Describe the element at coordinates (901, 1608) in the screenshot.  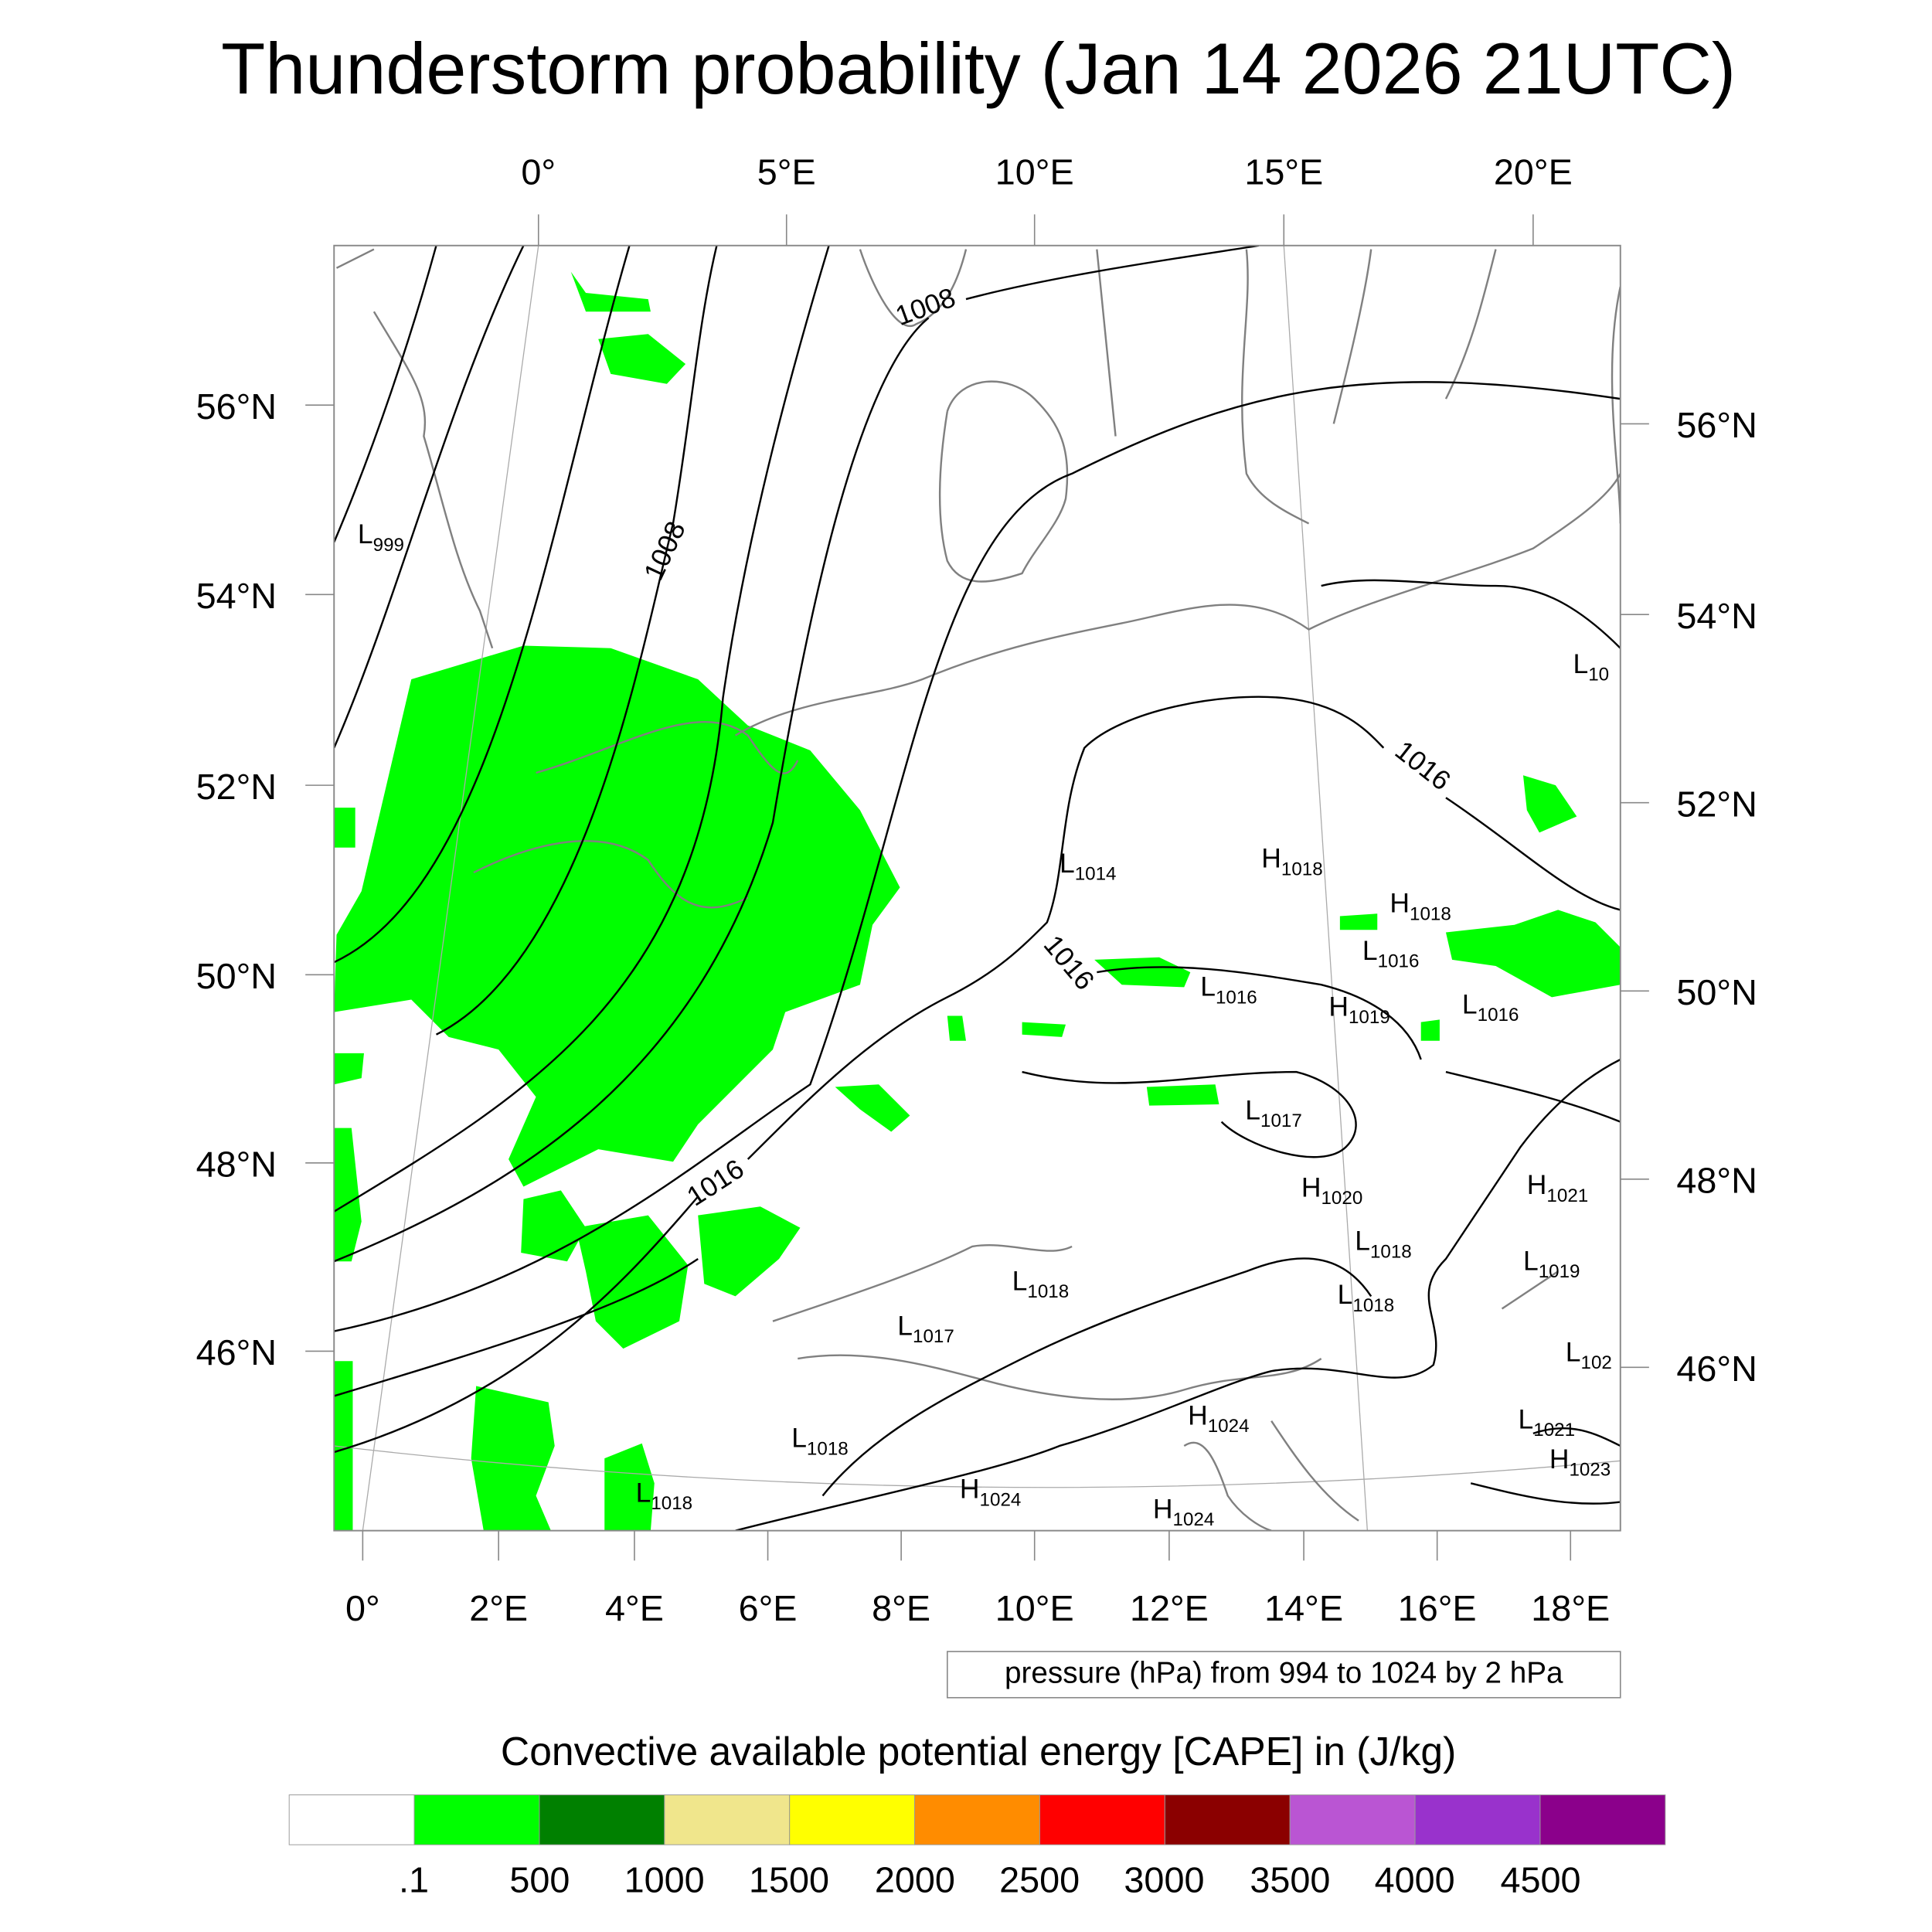
I see `tick-label: 8°E` at that location.